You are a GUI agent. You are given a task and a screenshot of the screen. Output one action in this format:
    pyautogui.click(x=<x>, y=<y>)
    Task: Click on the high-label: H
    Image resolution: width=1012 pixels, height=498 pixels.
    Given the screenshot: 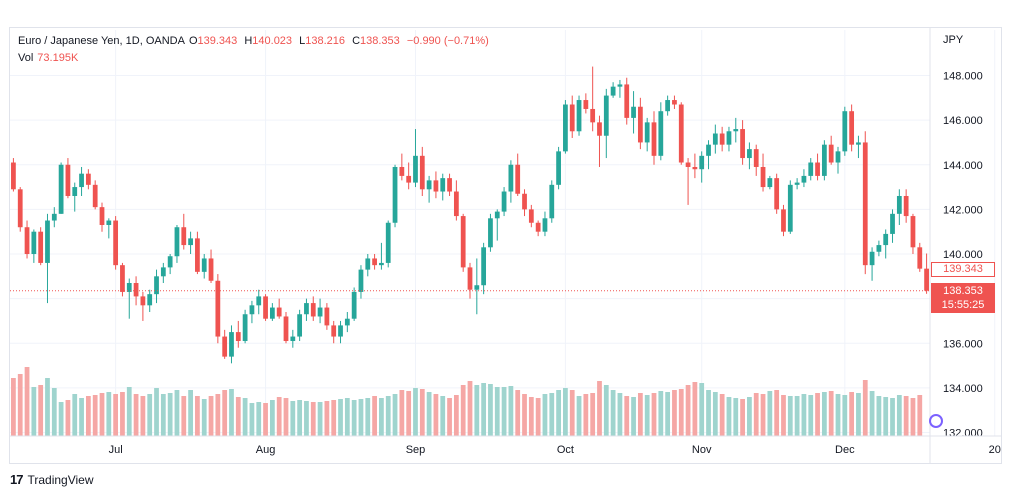 What is the action you would take?
    pyautogui.click(x=248, y=41)
    